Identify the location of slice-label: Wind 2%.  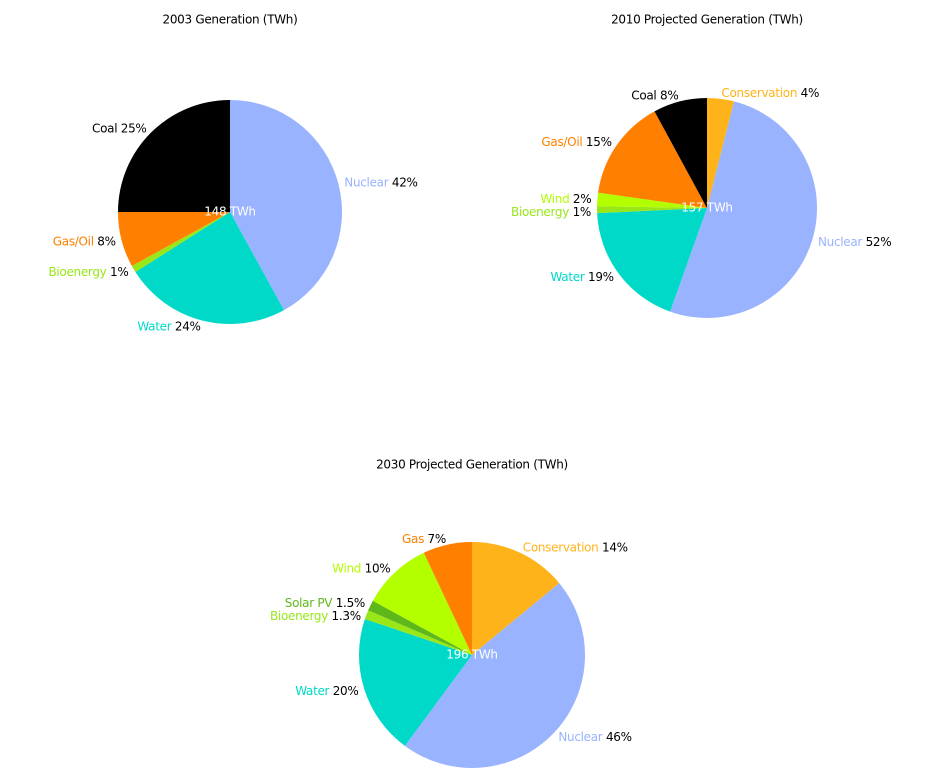
(565, 198).